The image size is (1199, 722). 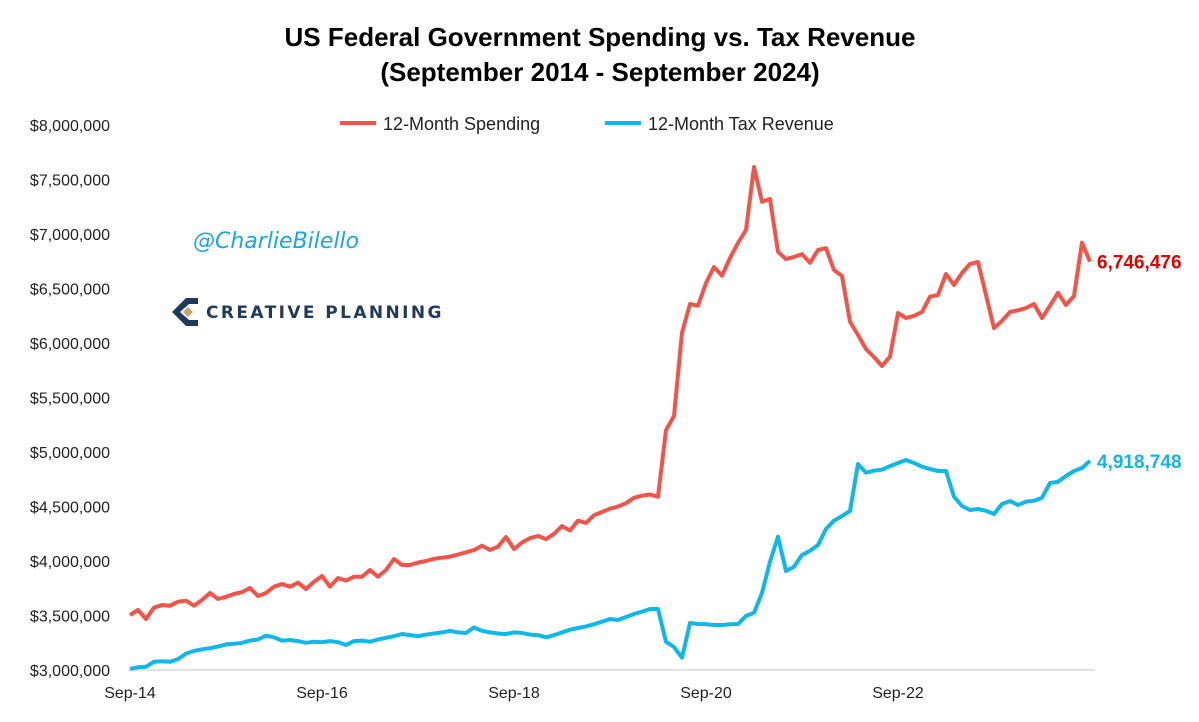 I want to click on x-tick-label: Sep-16, so click(x=322, y=693).